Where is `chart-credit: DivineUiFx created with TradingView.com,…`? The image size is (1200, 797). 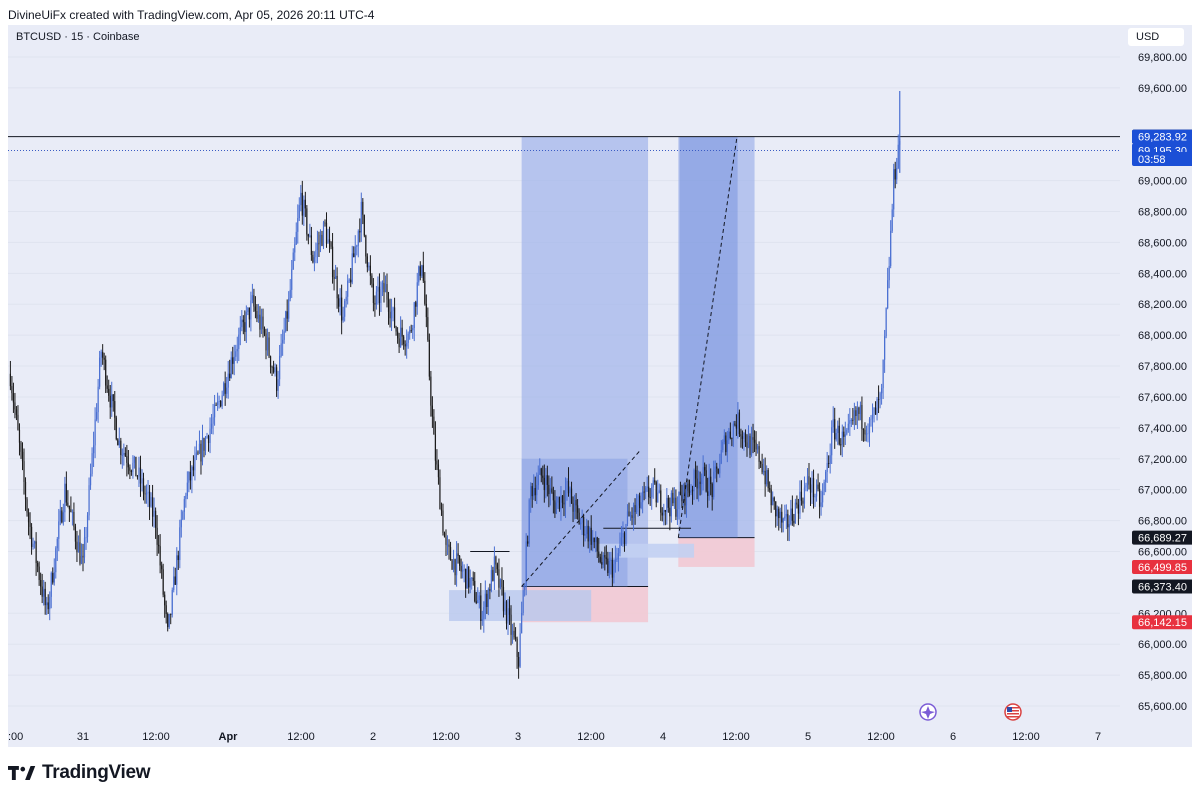 chart-credit: DivineUiFx created with TradingView.com,… is located at coordinates (191, 15).